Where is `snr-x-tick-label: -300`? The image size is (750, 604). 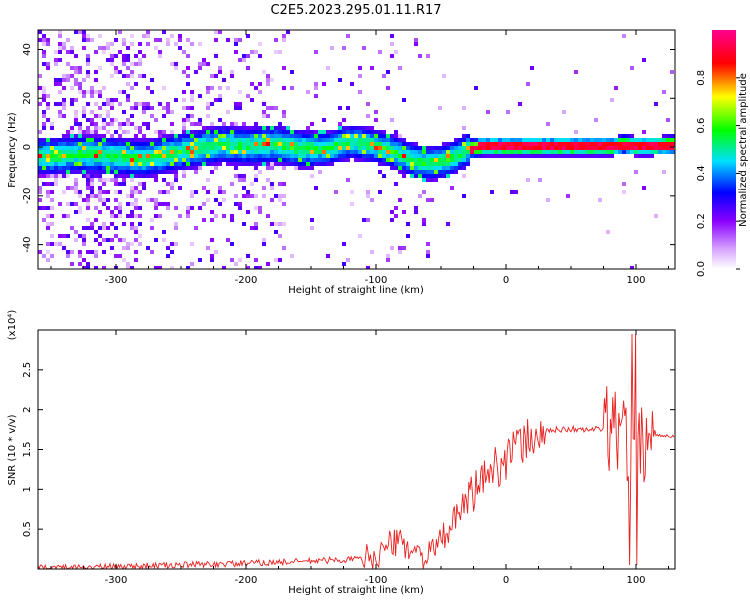 snr-x-tick-label: -300 is located at coordinates (116, 580).